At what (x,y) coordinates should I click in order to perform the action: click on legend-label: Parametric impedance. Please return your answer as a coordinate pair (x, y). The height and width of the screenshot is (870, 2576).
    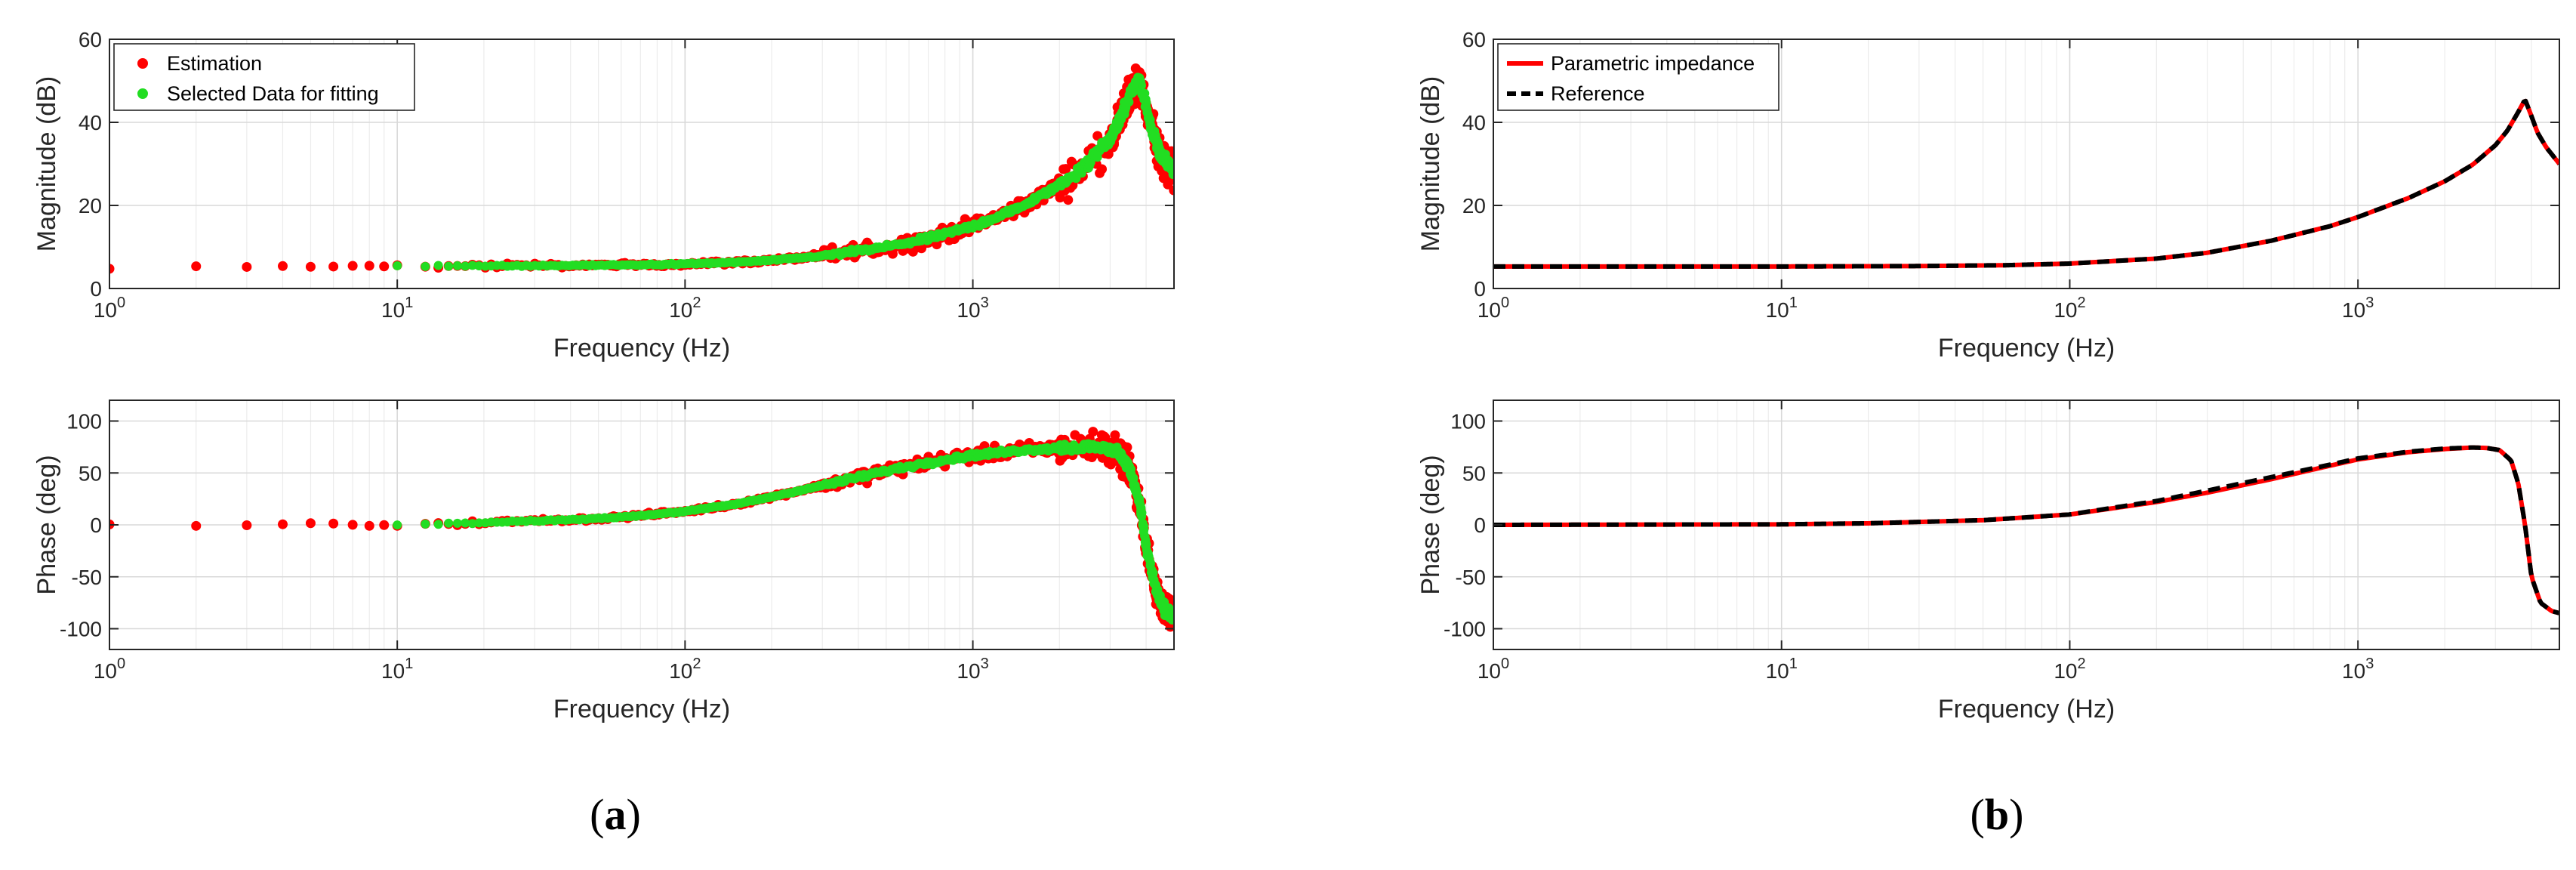
    Looking at the image, I should click on (1653, 64).